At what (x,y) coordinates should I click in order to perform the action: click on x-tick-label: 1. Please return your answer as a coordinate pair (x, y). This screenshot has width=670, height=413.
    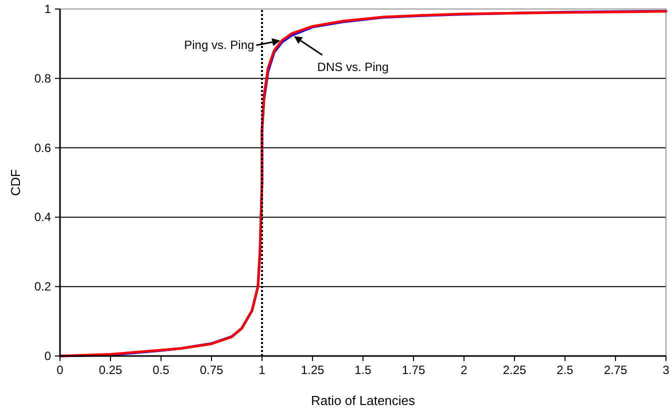
    Looking at the image, I should click on (262, 370).